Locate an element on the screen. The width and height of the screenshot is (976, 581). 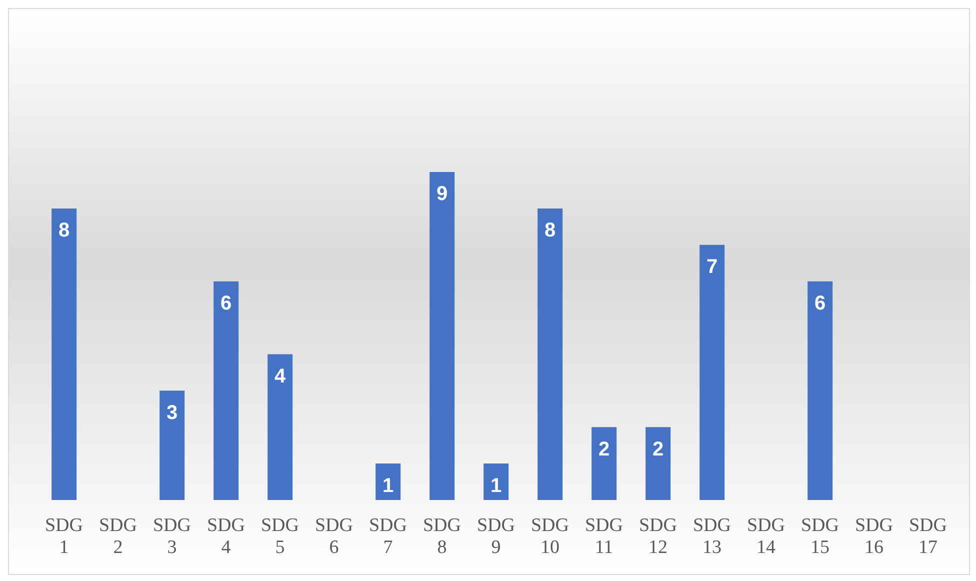
x-tick-label: SDG 17 is located at coordinates (928, 536).